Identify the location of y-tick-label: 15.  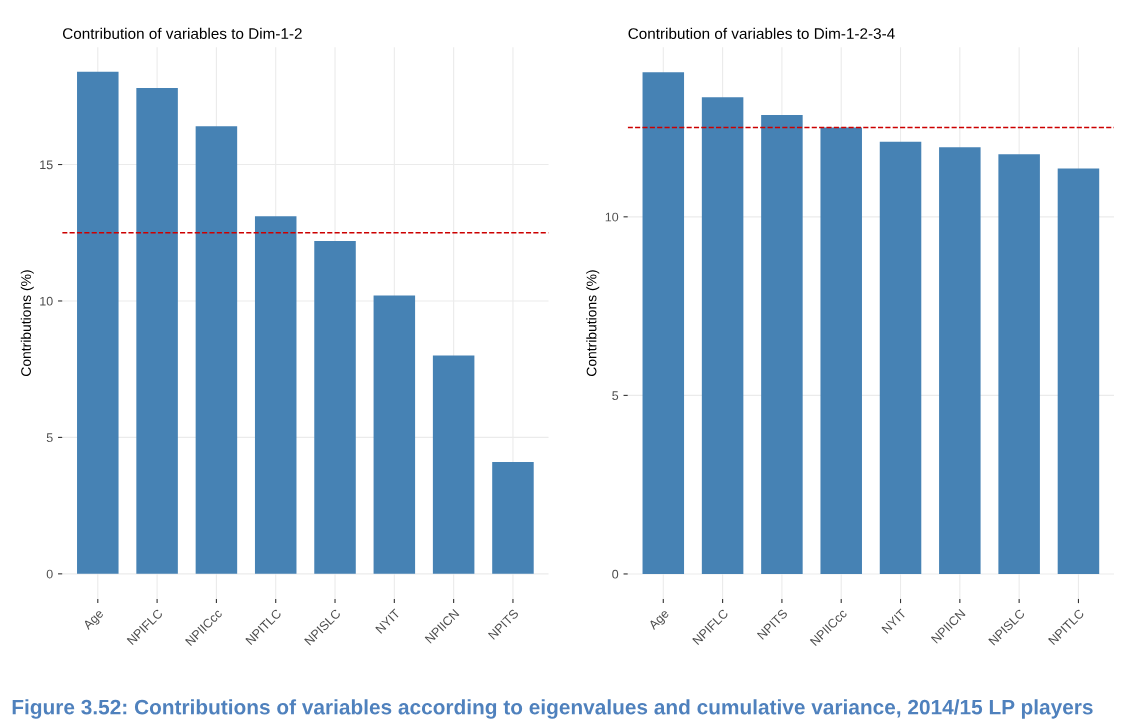
(46, 165).